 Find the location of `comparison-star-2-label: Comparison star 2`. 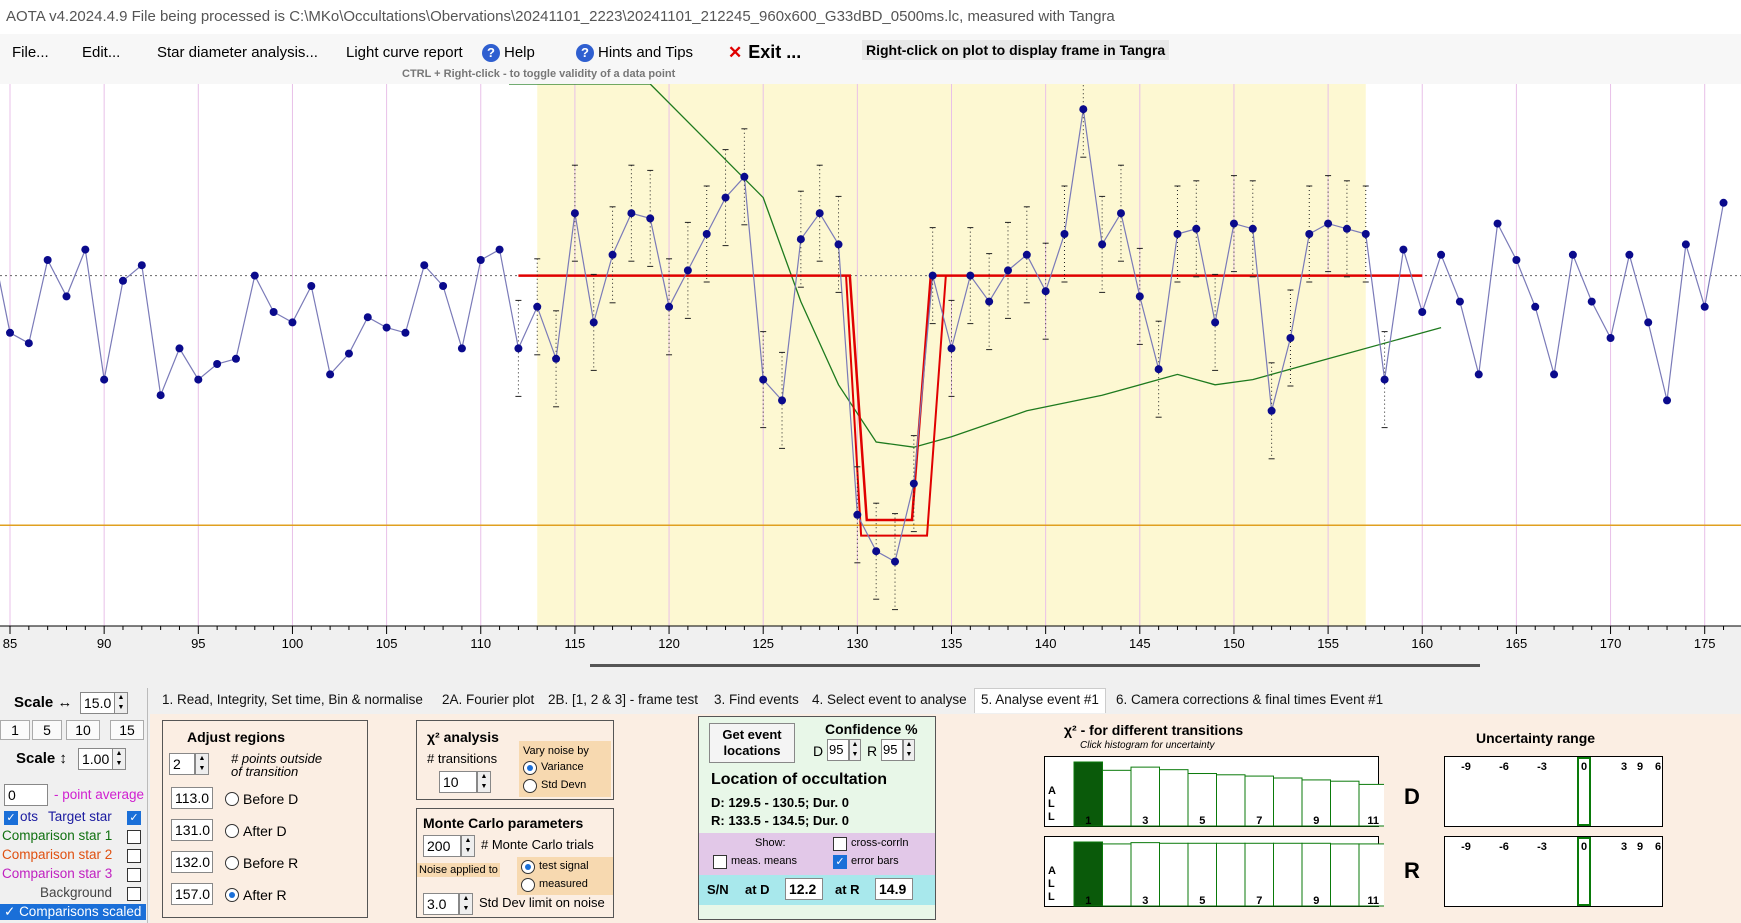

comparison-star-2-label: Comparison star 2 is located at coordinates (57, 854).